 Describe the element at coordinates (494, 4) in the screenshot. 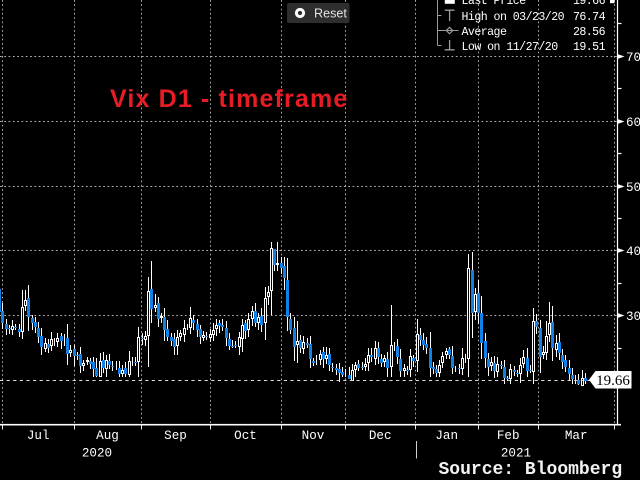

I see `svg-text: Last Price` at that location.